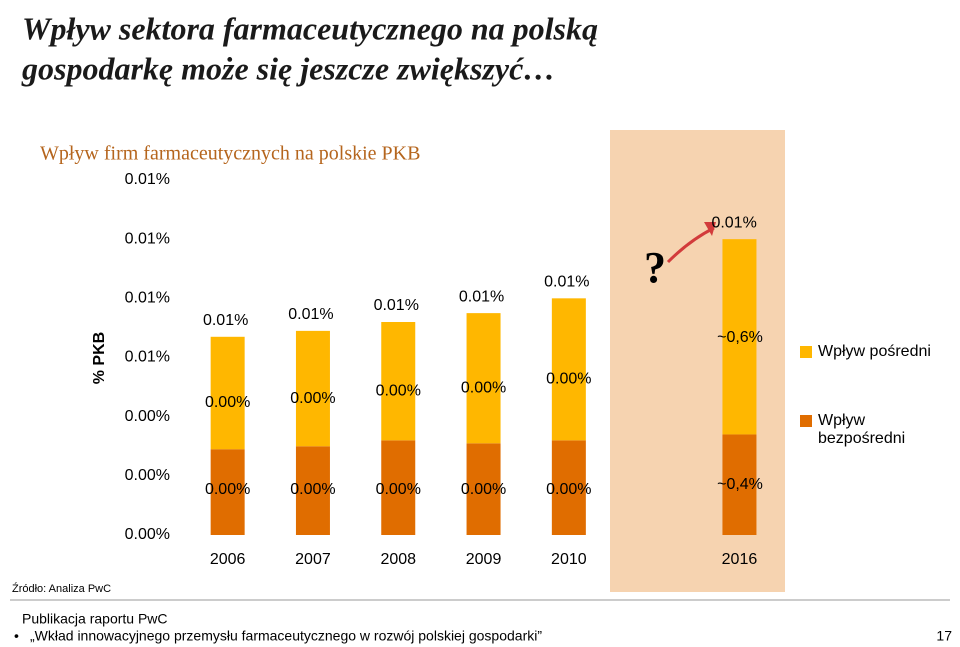 This screenshot has width=960, height=647. What do you see at coordinates (655, 267) in the screenshot?
I see `annotation: ?` at bounding box center [655, 267].